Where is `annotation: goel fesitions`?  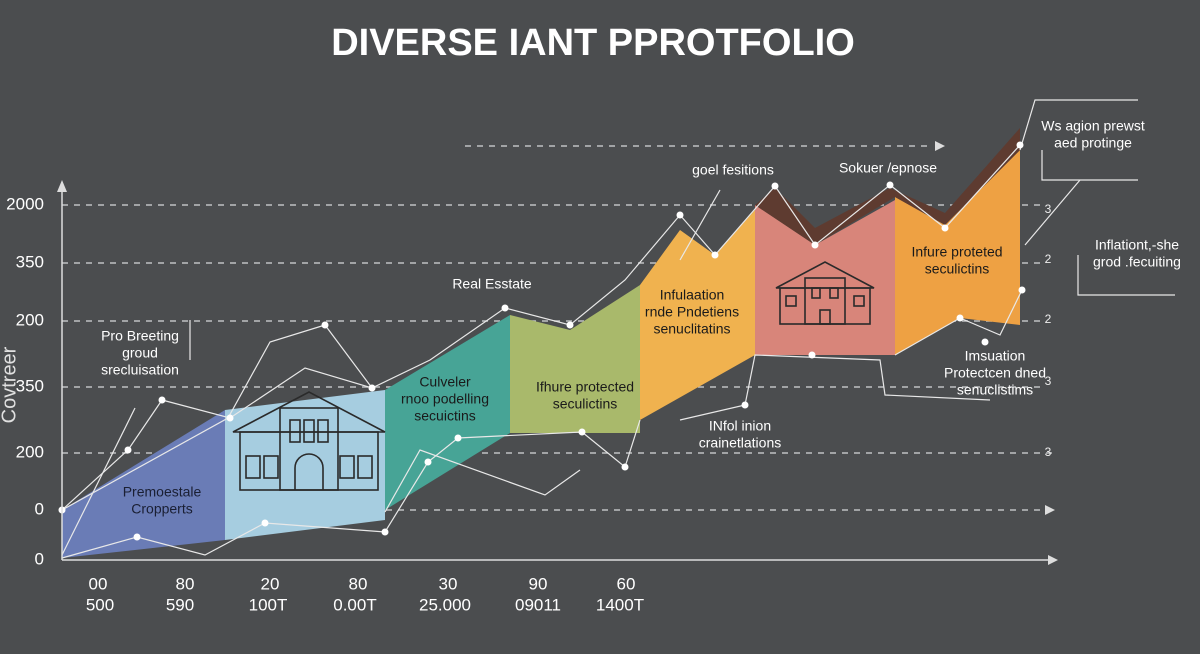
annotation: goel fesitions is located at coordinates (733, 170).